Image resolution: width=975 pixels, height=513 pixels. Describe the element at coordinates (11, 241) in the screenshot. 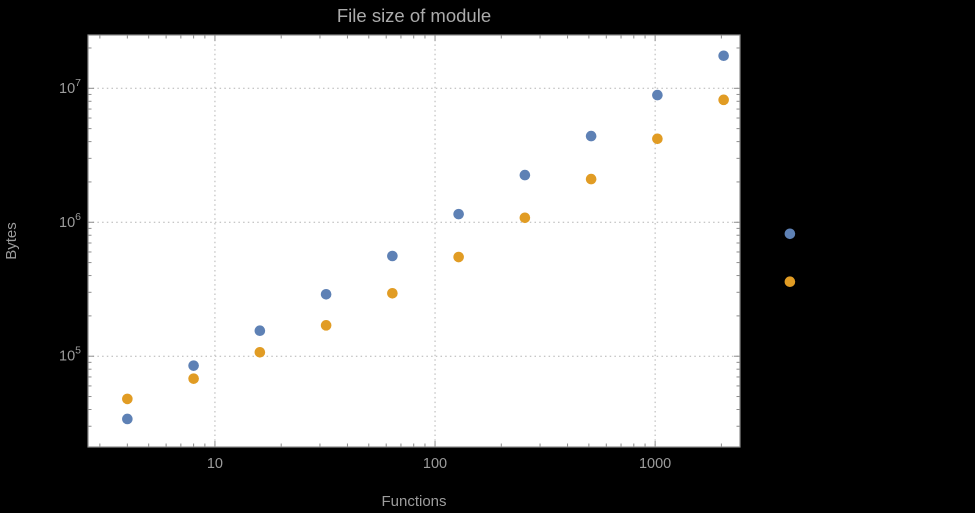

I see `y-axis-label: Bytes` at that location.